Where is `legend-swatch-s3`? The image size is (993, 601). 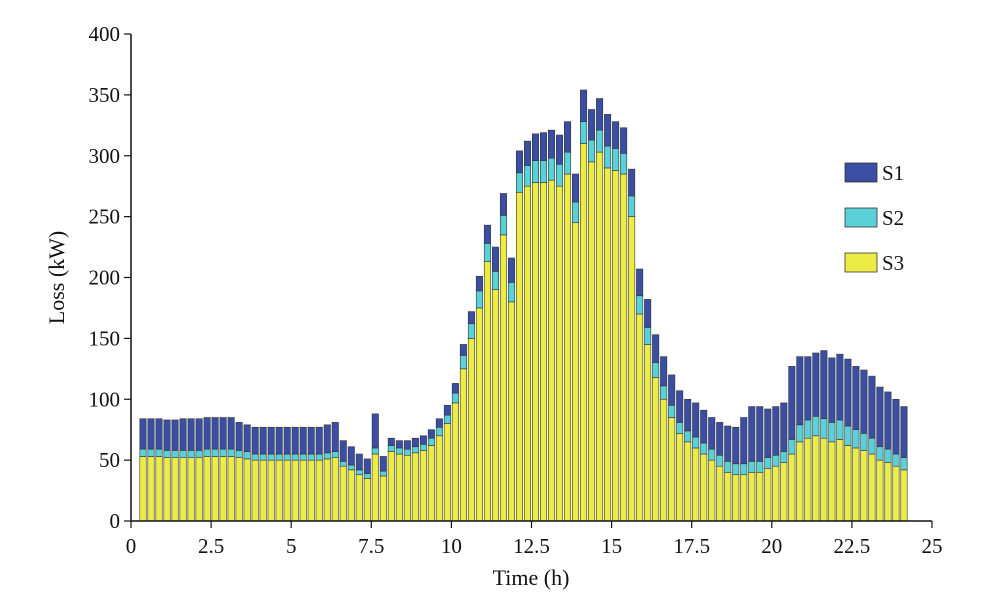 legend-swatch-s3 is located at coordinates (861, 262).